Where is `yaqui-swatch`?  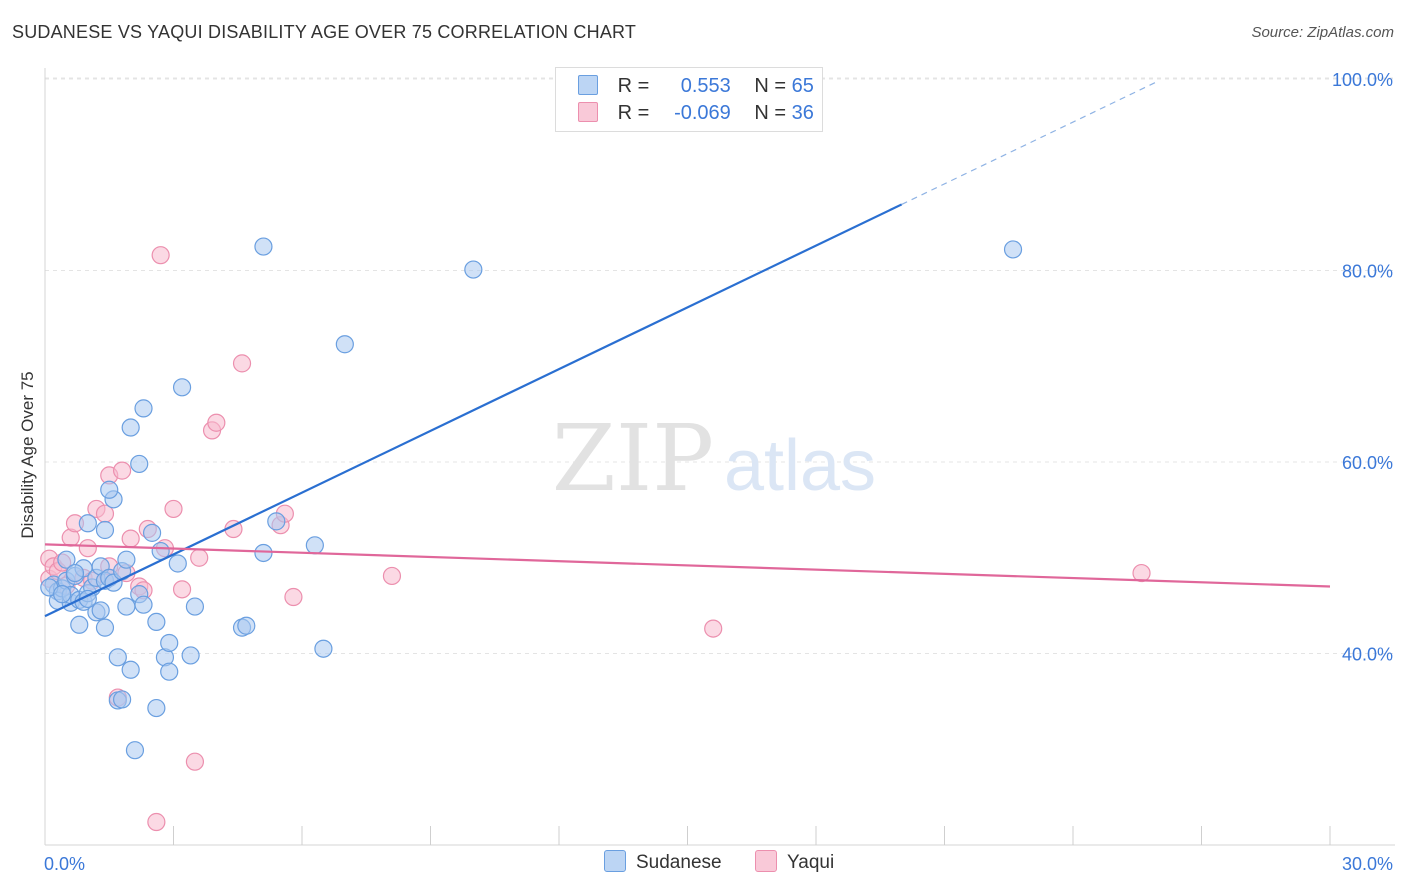
yaqui-swatch is located at coordinates (588, 112).